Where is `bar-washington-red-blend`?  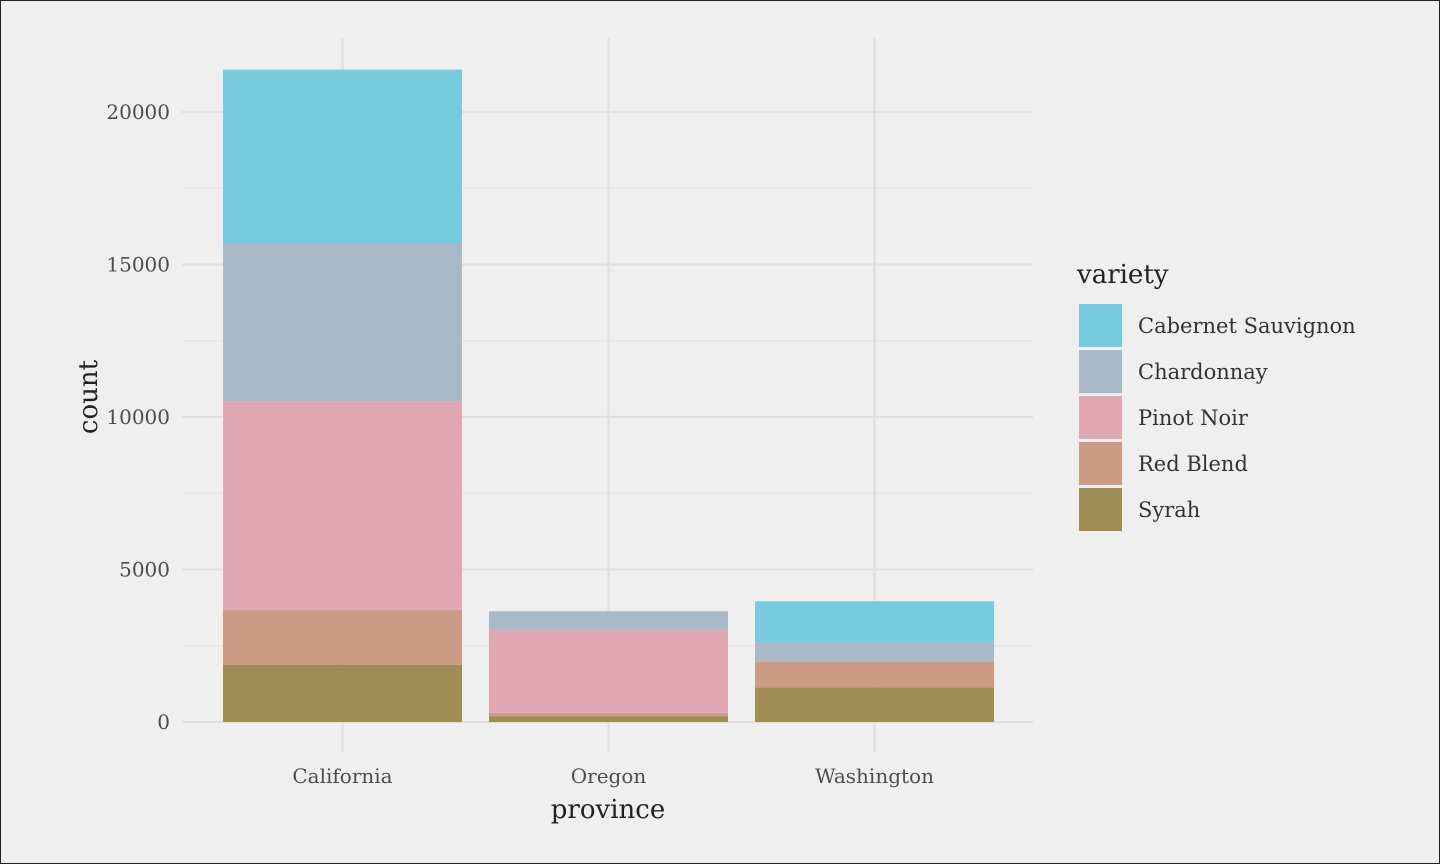 bar-washington-red-blend is located at coordinates (874, 674).